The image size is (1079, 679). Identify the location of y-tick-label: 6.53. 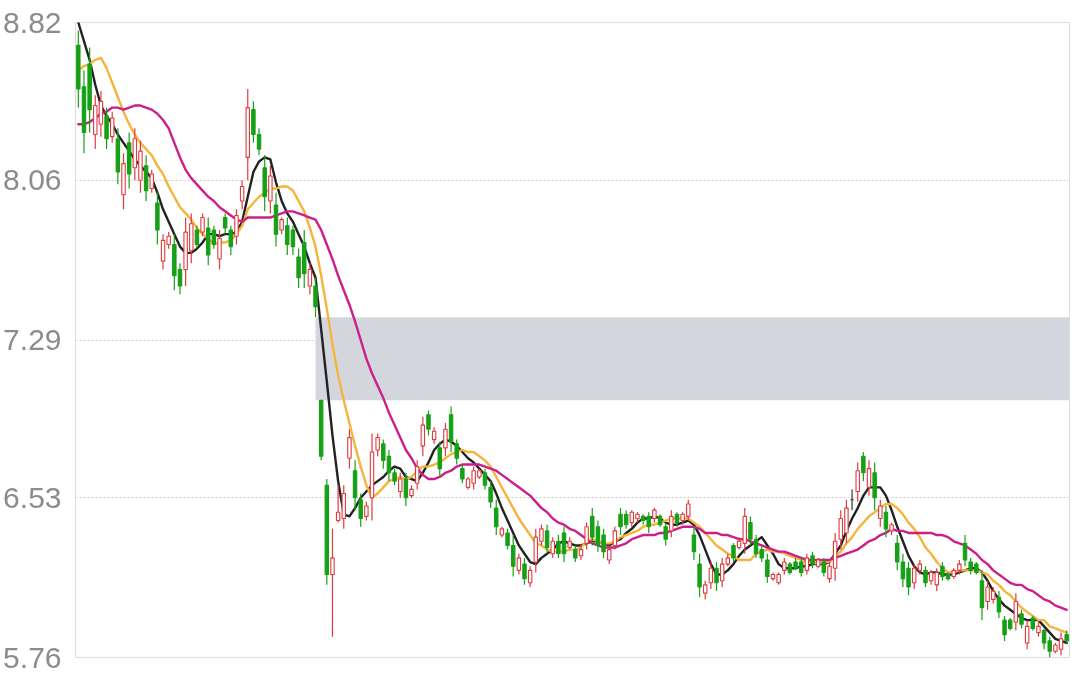
(32, 497).